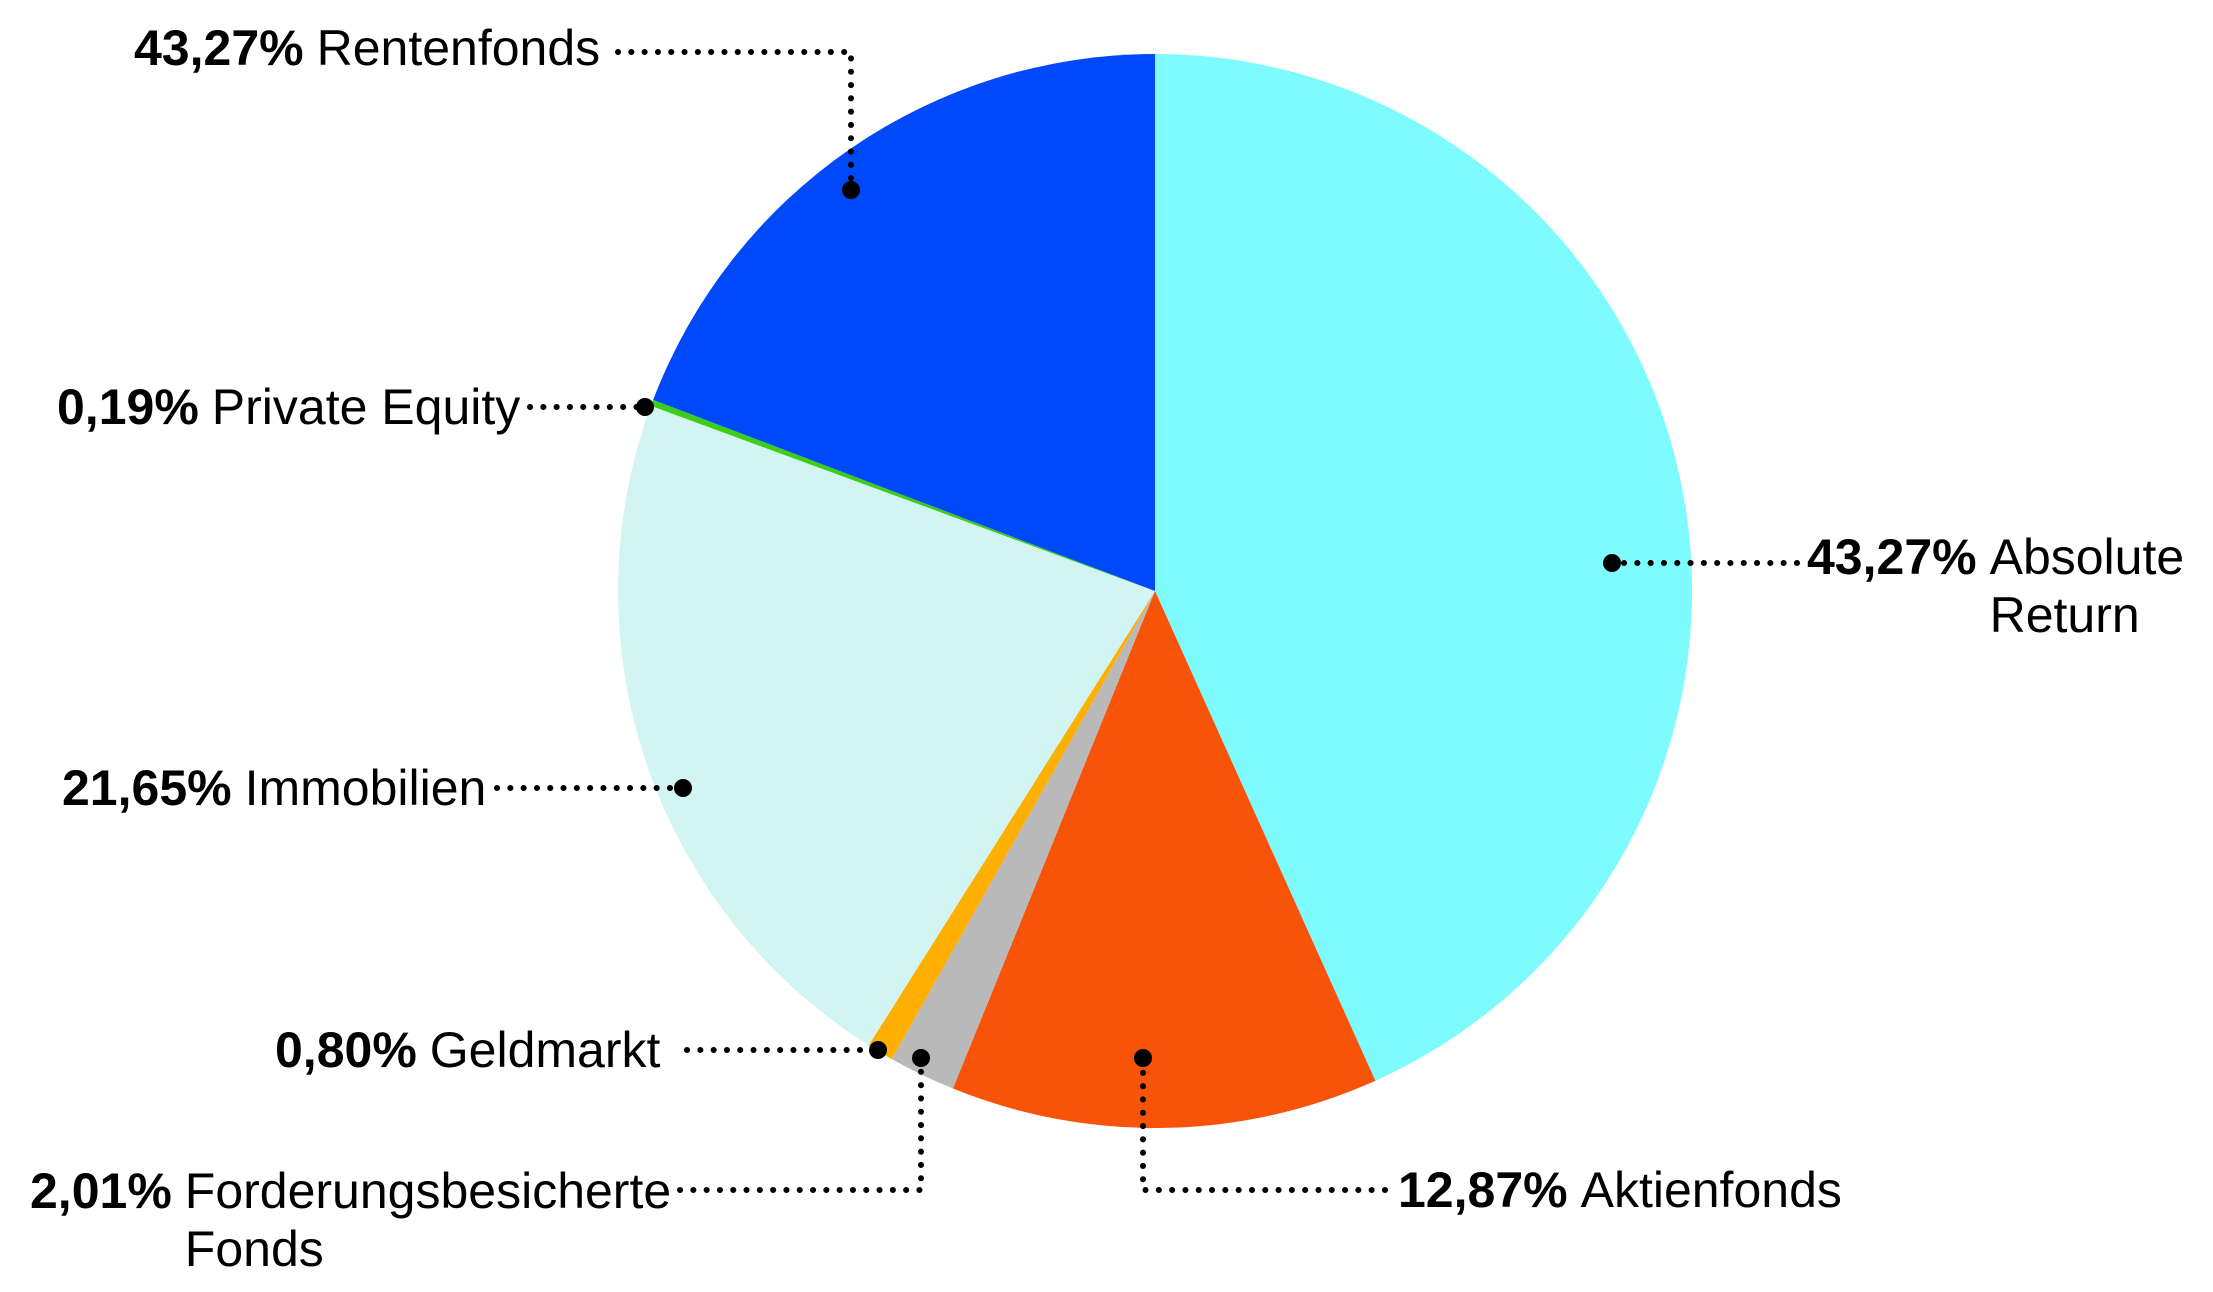 This screenshot has height=1292, width=2213. I want to click on label-immobilien: 21,65% Immobilien, so click(274, 788).